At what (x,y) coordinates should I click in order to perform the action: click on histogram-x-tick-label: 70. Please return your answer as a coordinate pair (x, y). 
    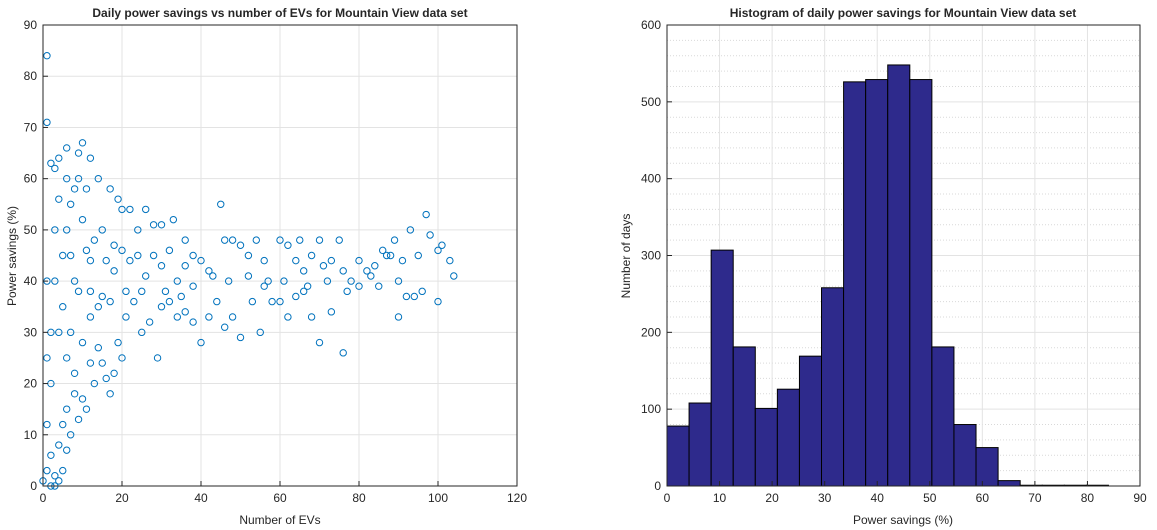
    Looking at the image, I should click on (1035, 498).